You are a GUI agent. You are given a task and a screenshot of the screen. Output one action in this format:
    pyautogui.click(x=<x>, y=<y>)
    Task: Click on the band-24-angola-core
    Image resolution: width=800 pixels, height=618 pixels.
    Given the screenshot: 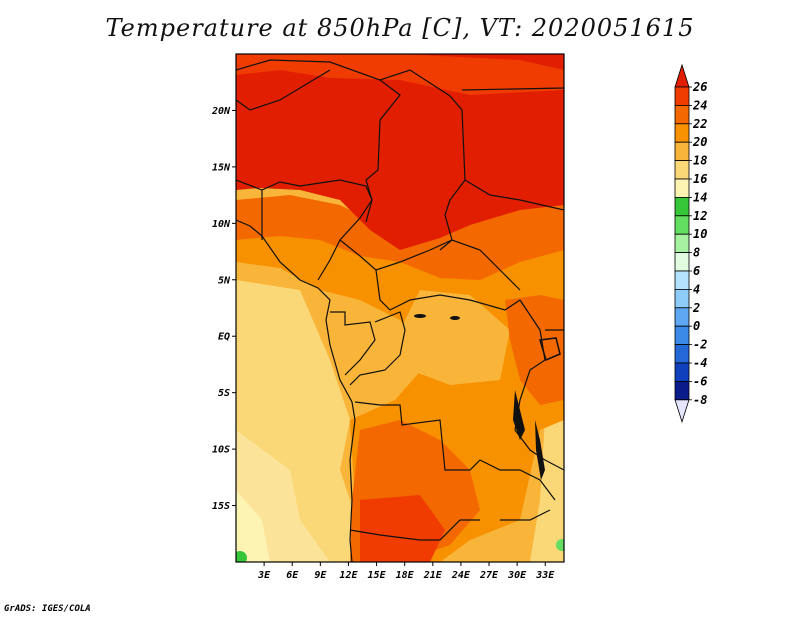 What is the action you would take?
    pyautogui.click(x=402, y=528)
    